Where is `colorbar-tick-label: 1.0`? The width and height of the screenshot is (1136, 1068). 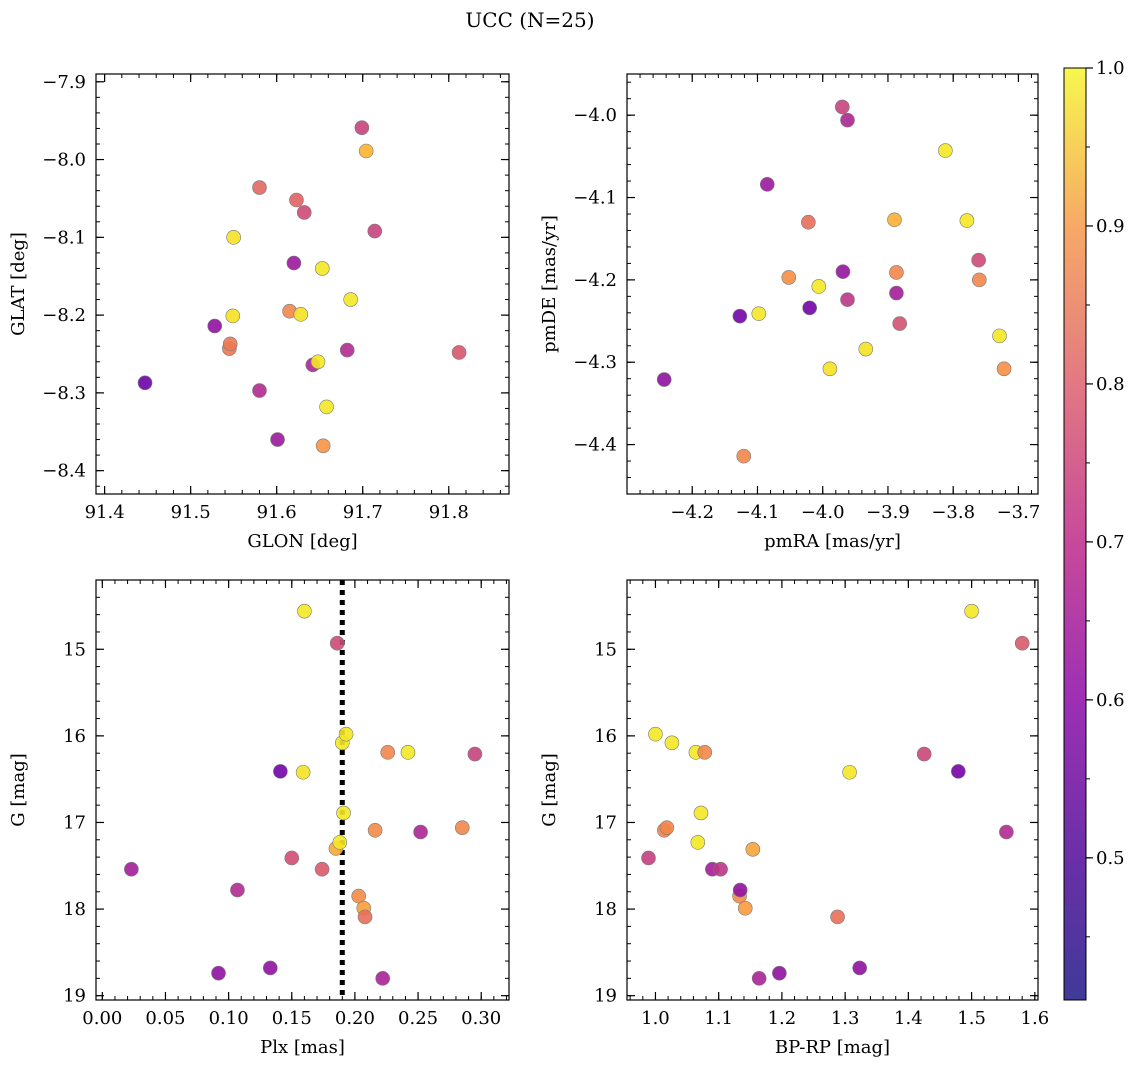
colorbar-tick-label: 1.0 is located at coordinates (1110, 68).